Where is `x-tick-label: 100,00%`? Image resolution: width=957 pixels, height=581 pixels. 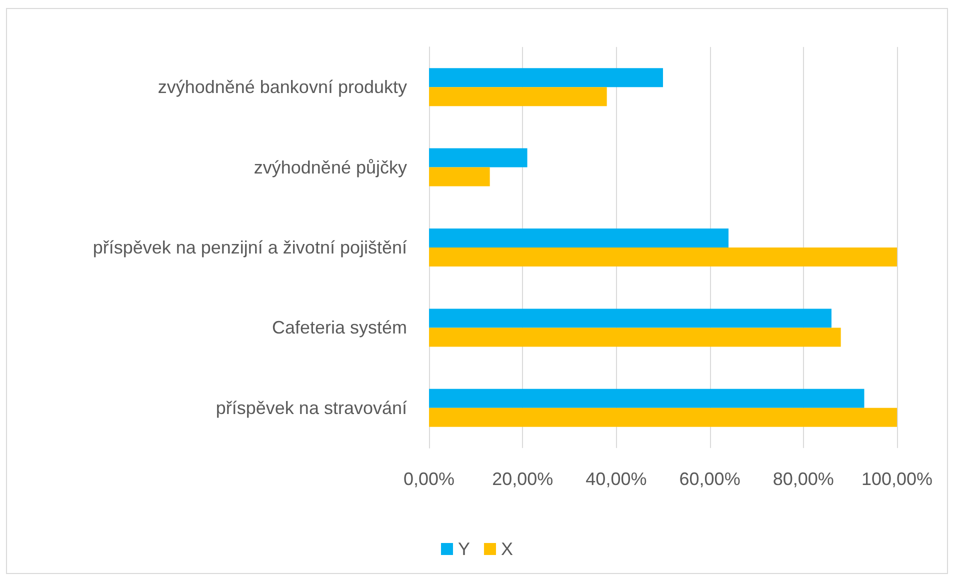 x-tick-label: 100,00% is located at coordinates (897, 479).